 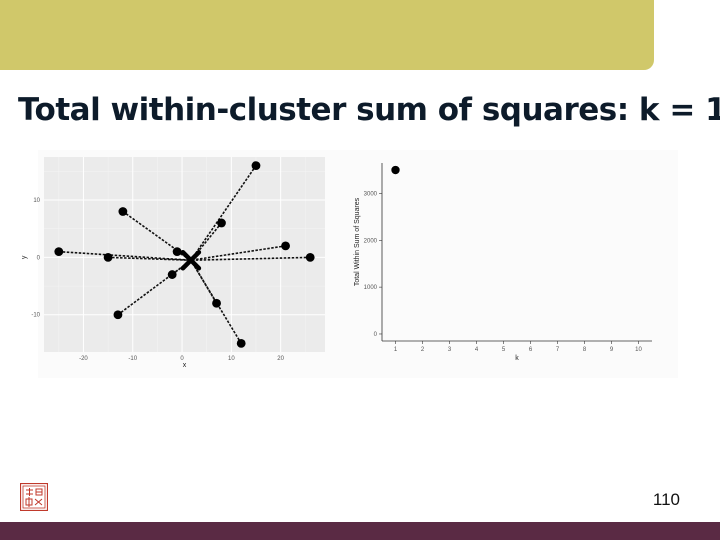 I want to click on y-tick-label: 3000, so click(x=371, y=194).